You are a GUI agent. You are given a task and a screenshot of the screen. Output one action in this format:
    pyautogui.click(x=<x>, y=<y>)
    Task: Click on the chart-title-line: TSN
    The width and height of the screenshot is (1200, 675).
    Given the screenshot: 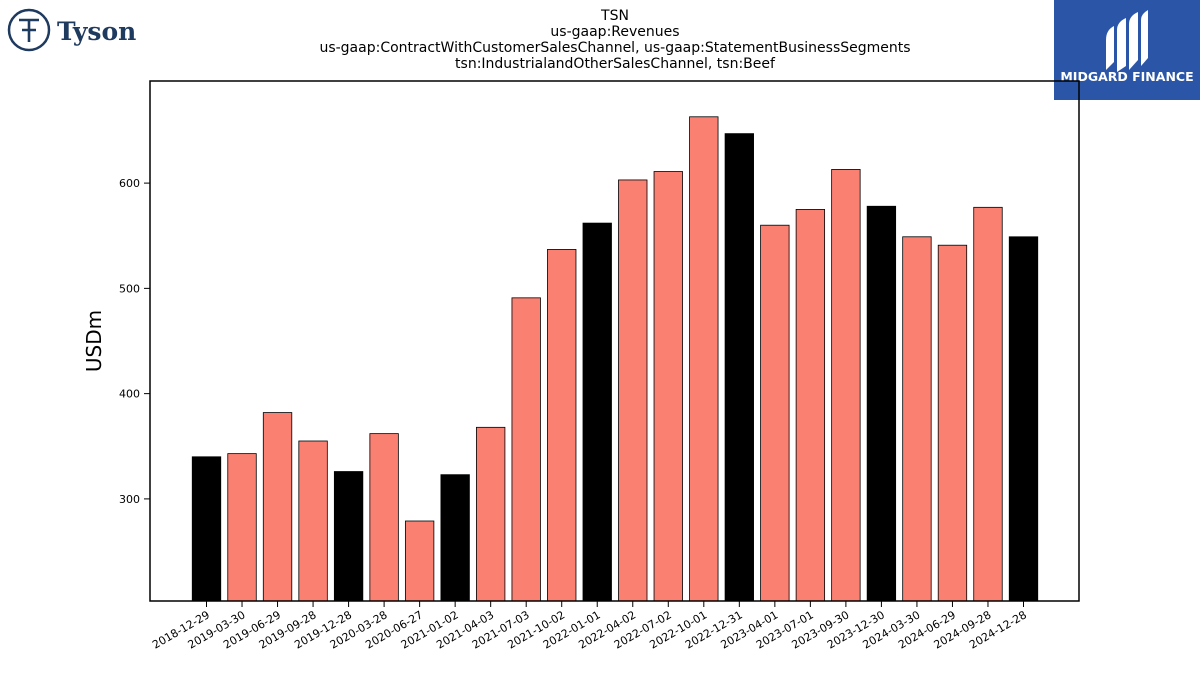 What is the action you would take?
    pyautogui.click(x=614, y=16)
    